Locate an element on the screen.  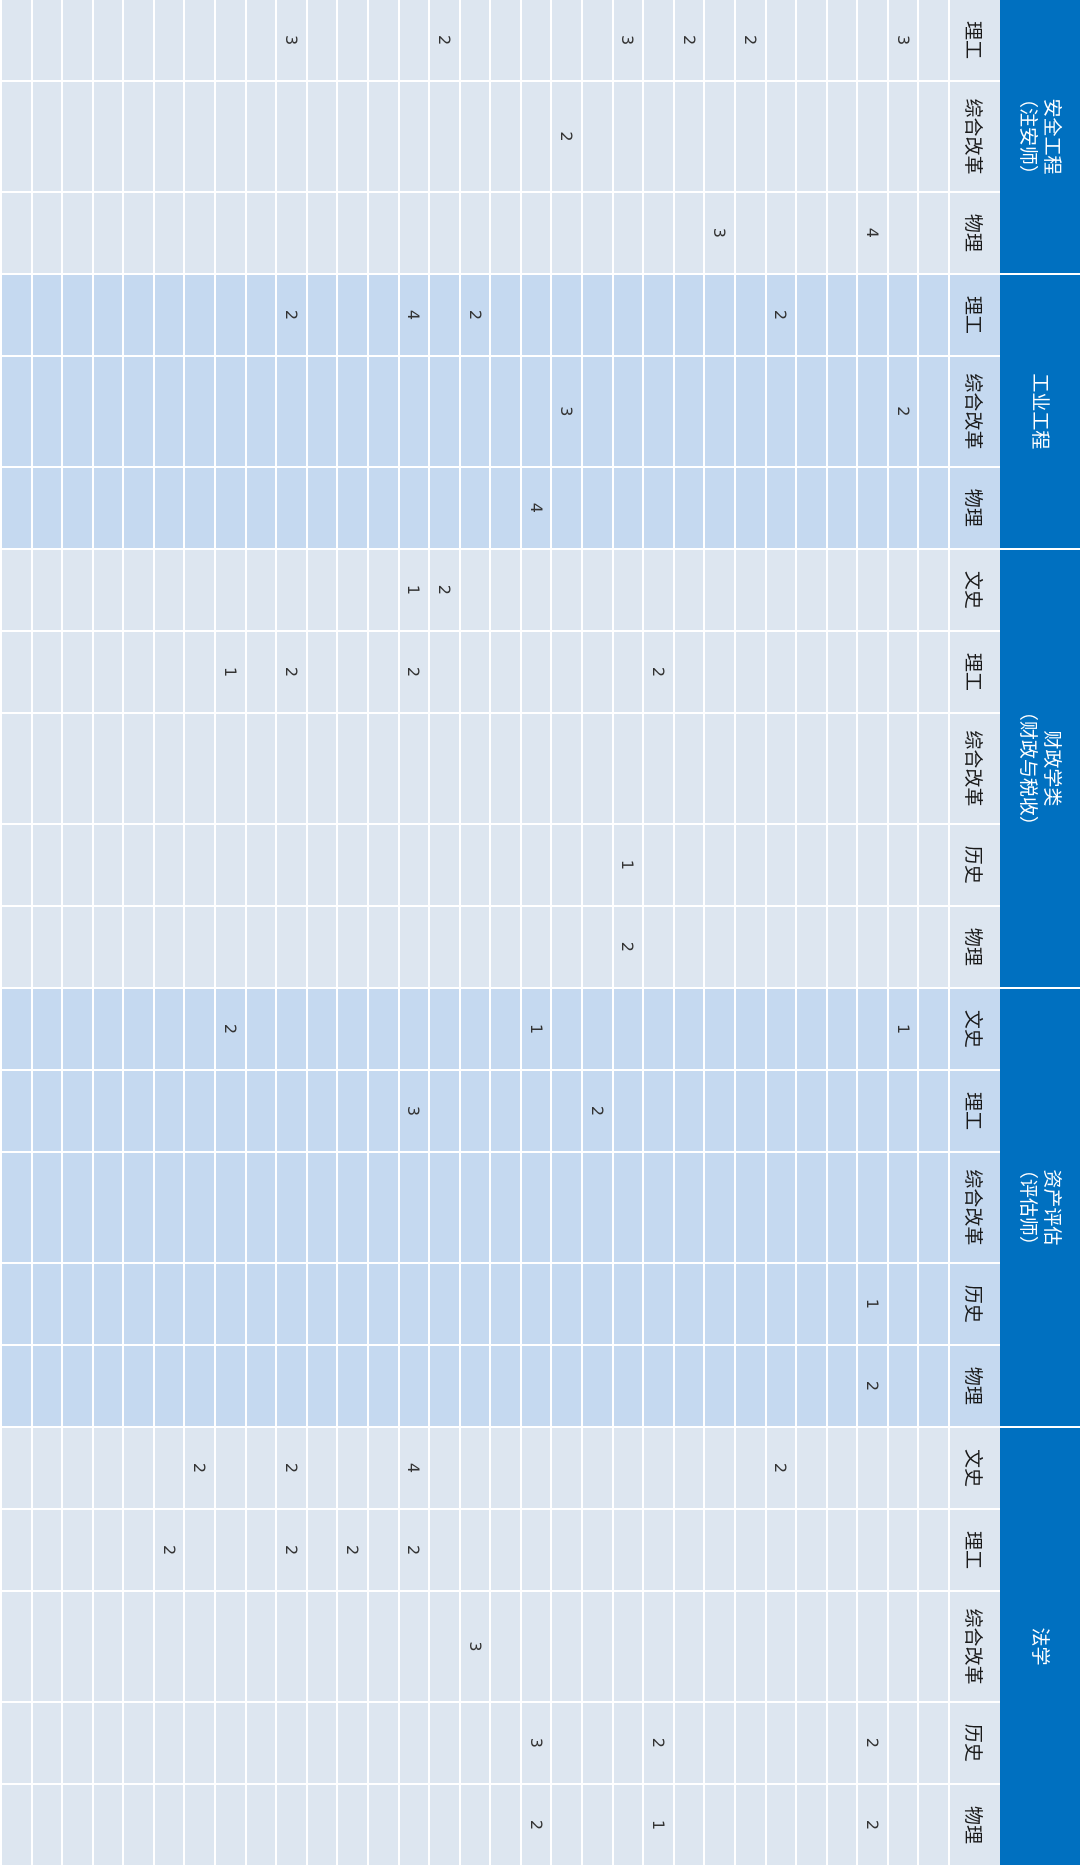
subject-header: 历史 is located at coordinates (974, 865).